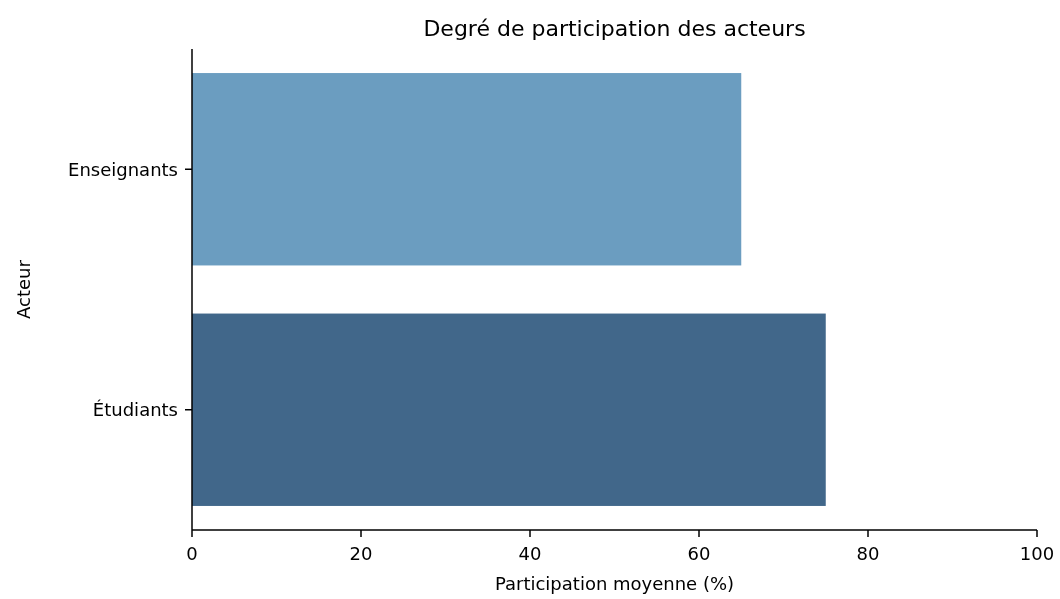 The image size is (1060, 599). I want to click on chart-title: Degré de participation des acteurs, so click(614, 28).